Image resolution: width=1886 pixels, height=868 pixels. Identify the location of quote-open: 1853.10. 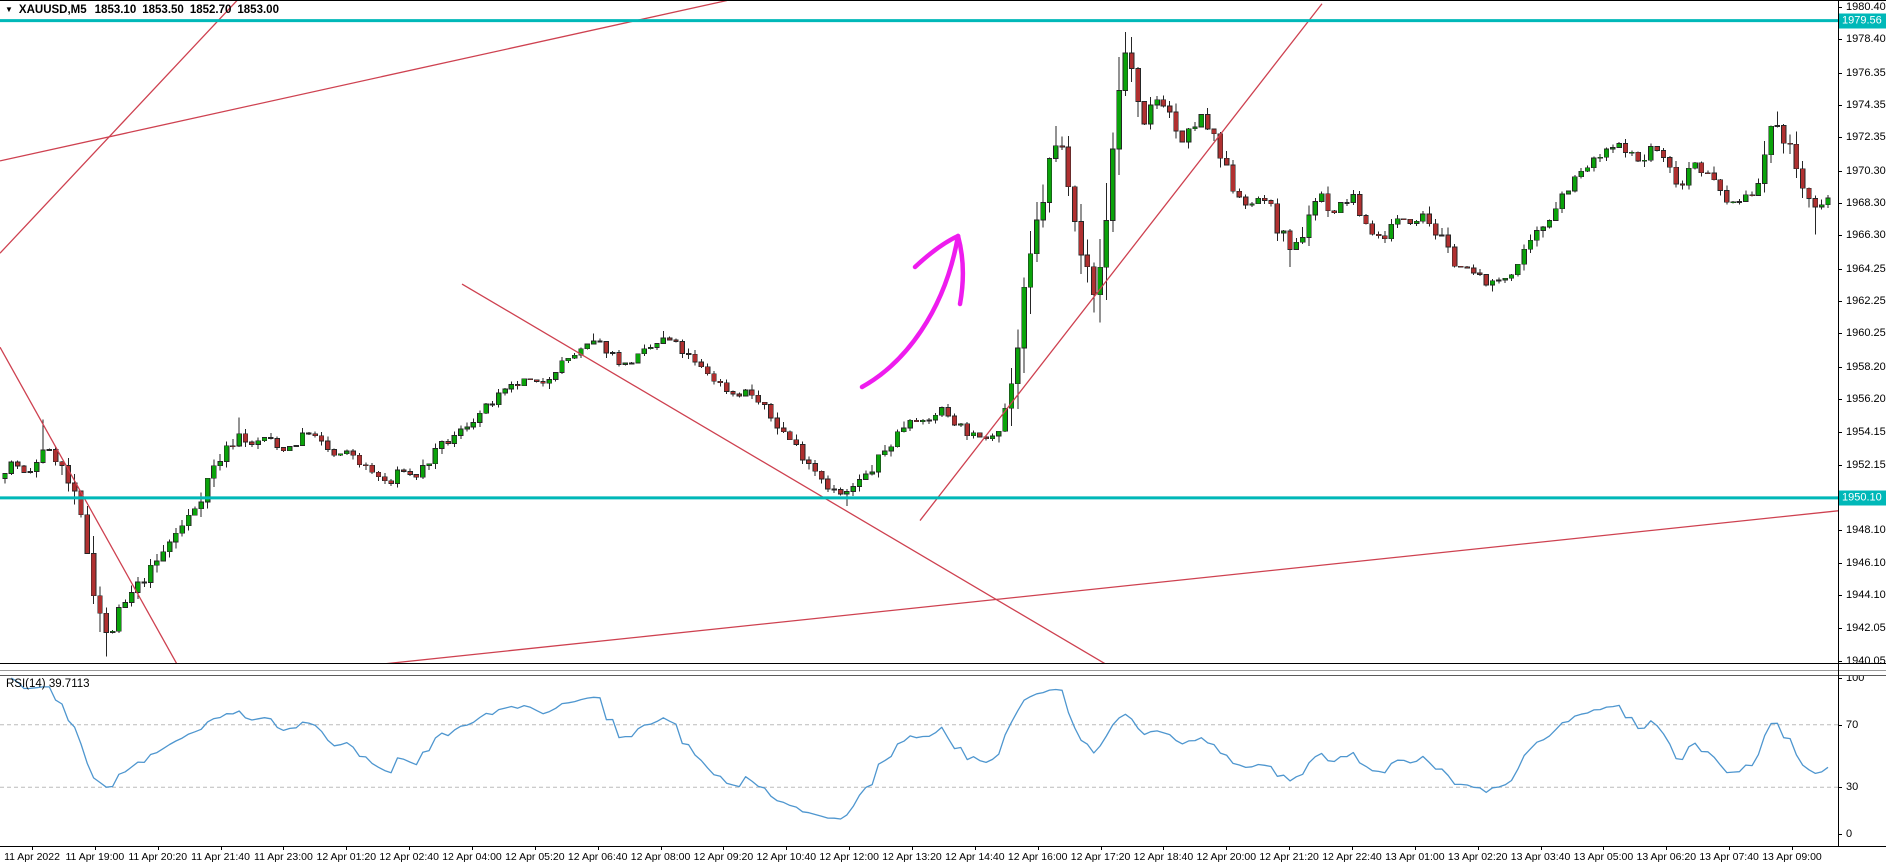
(115, 10).